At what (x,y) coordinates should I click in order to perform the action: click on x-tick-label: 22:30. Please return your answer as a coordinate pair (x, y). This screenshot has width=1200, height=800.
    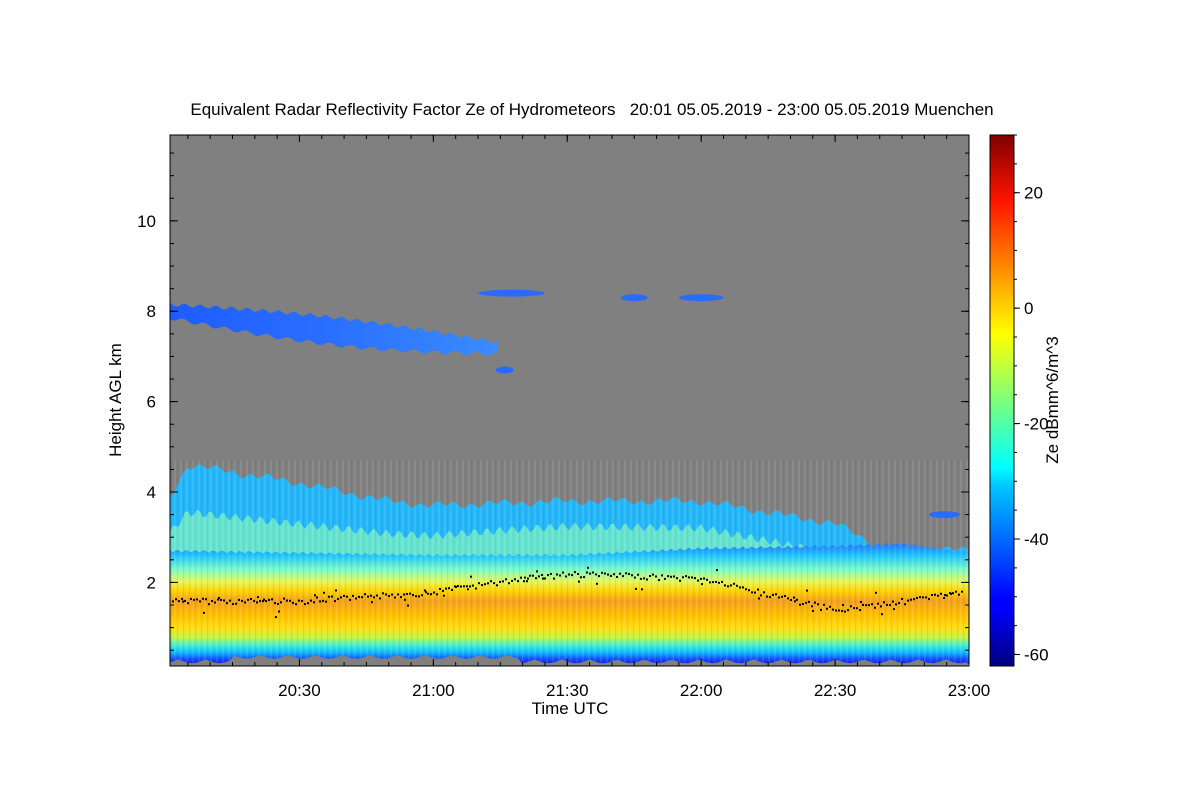
    Looking at the image, I should click on (835, 690).